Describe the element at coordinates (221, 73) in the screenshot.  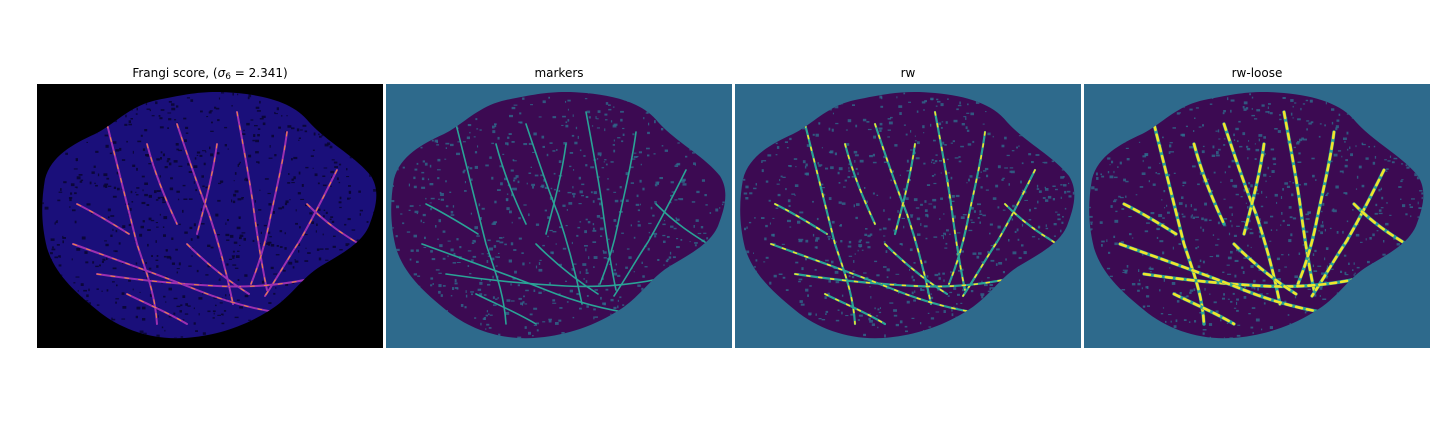
I see `sigma-symbol: σ` at that location.